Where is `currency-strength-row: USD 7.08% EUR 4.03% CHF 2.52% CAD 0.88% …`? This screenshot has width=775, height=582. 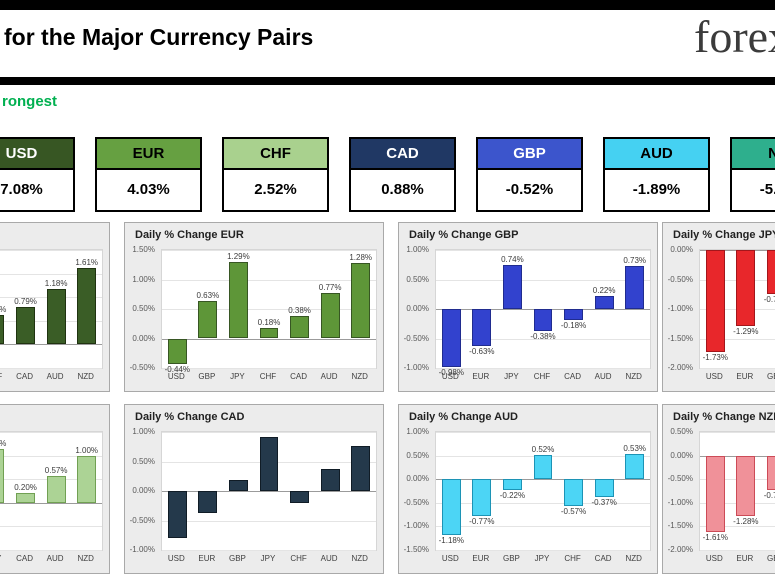
currency-strength-row: USD 7.08% EUR 4.03% CHF 2.52% CAD 0.88% … is located at coordinates (387, 174).